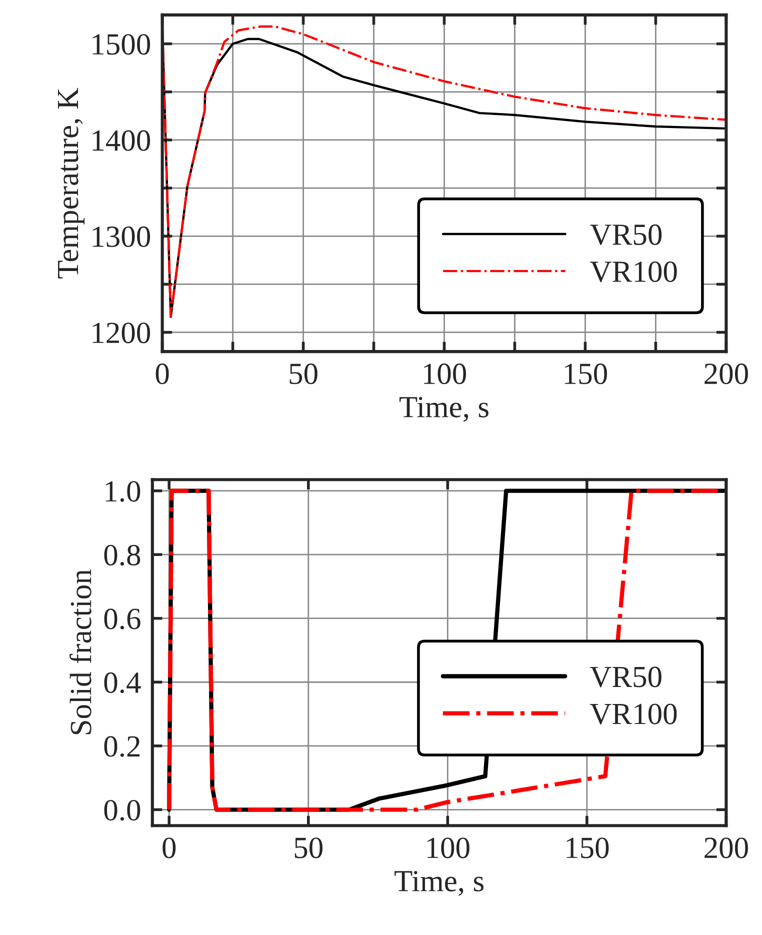  Describe the element at coordinates (122, 619) in the screenshot. I see `y-tick-label: 0.6` at that location.